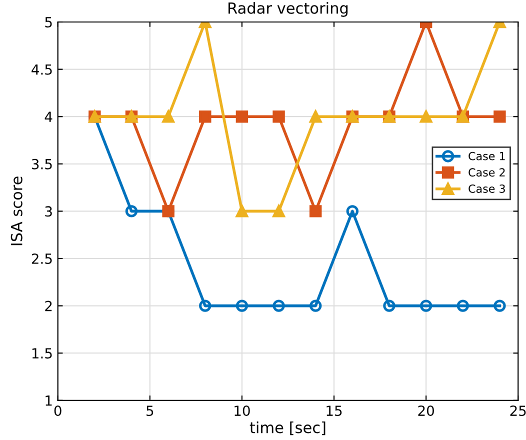 This screenshot has height=440, width=526. Describe the element at coordinates (48, 211) in the screenshot. I see `y-tick-label: 3` at that location.